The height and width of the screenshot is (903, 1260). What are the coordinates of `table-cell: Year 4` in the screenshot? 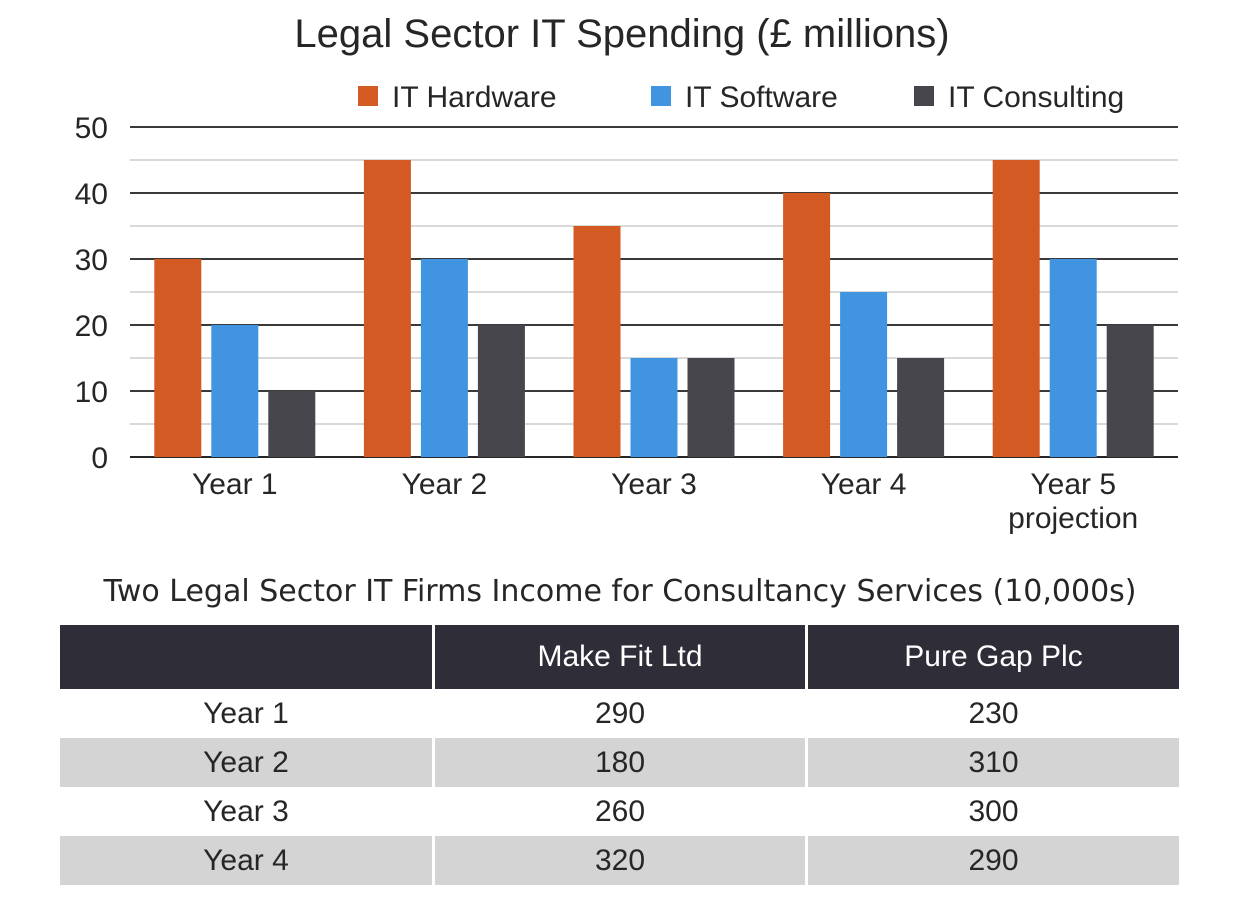 It's located at (246, 860).